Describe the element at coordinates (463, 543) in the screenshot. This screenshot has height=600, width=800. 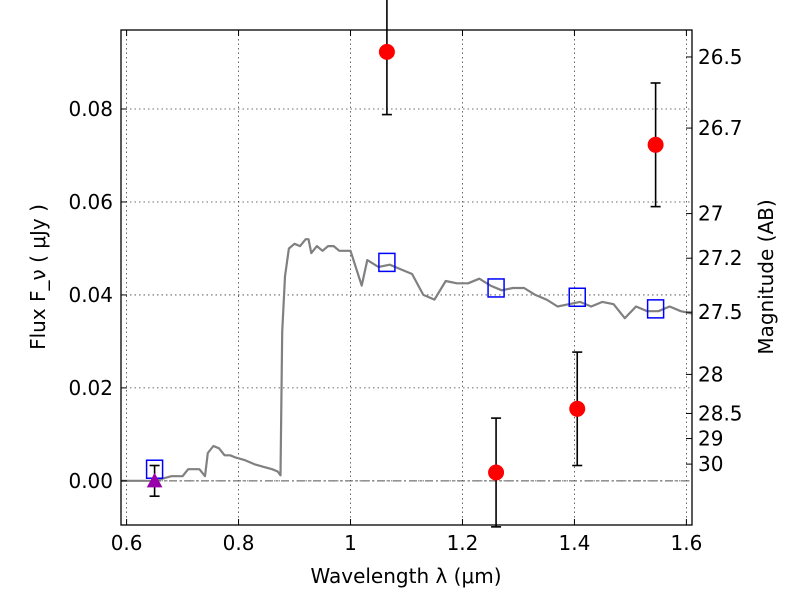
I see `x-tick-label: 1.2` at that location.